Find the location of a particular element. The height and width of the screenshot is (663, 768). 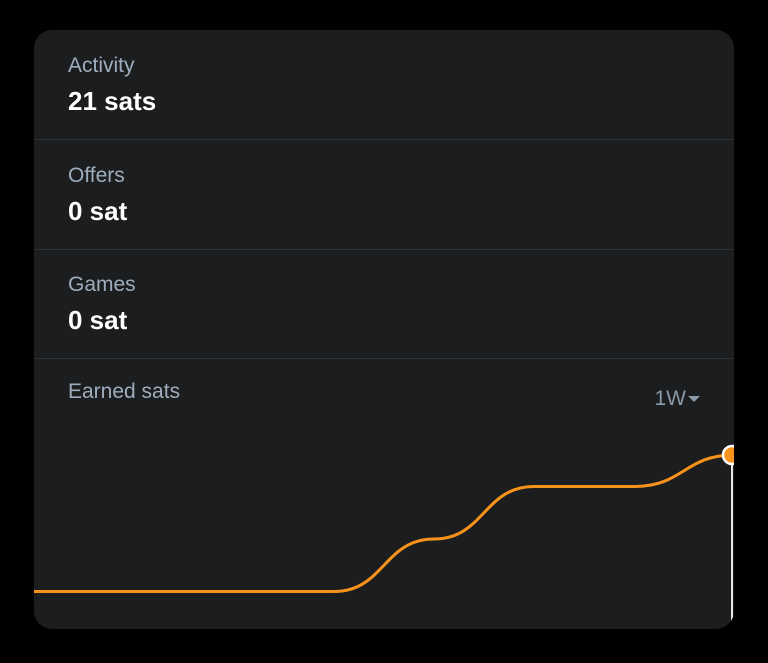

last-point-marker is located at coordinates (727, 455).